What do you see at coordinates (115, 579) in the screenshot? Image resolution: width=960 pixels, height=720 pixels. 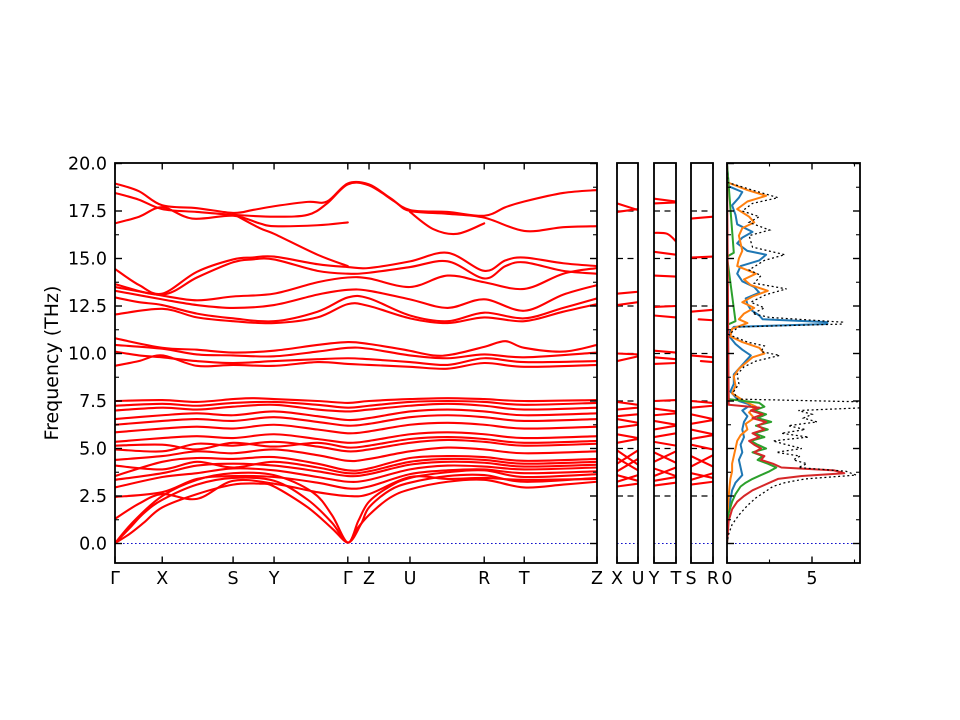 I see `kpoint-label: Γ` at bounding box center [115, 579].